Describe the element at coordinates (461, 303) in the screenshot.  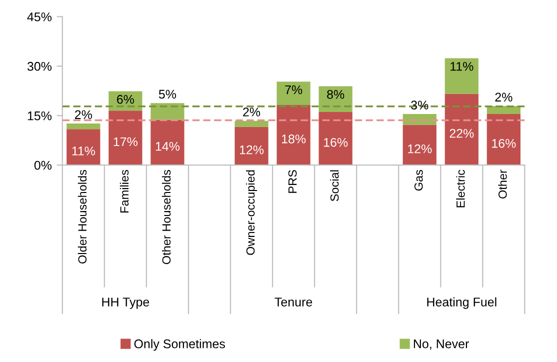
I see `text: Heating Fuel` at that location.